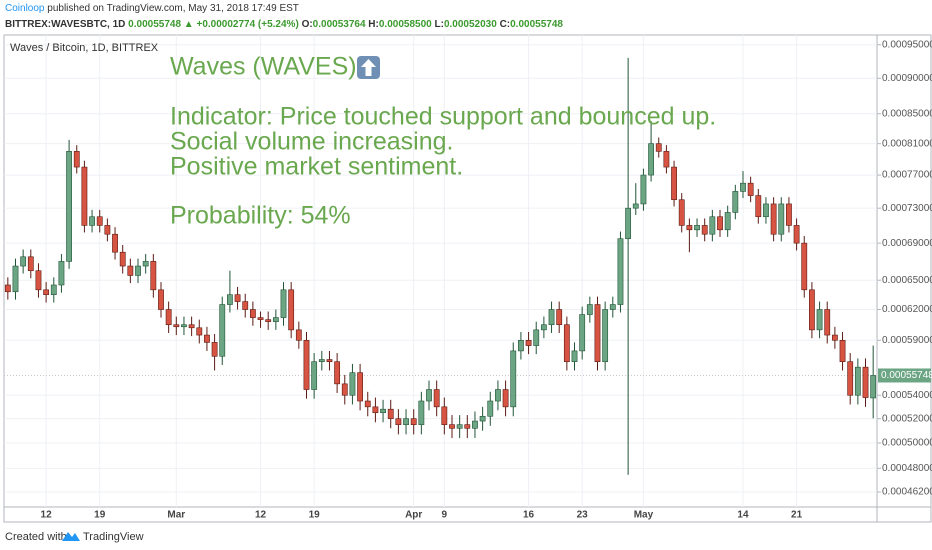  Describe the element at coordinates (907, 492) in the screenshot. I see `y-tick-label: 0.00046200` at that location.